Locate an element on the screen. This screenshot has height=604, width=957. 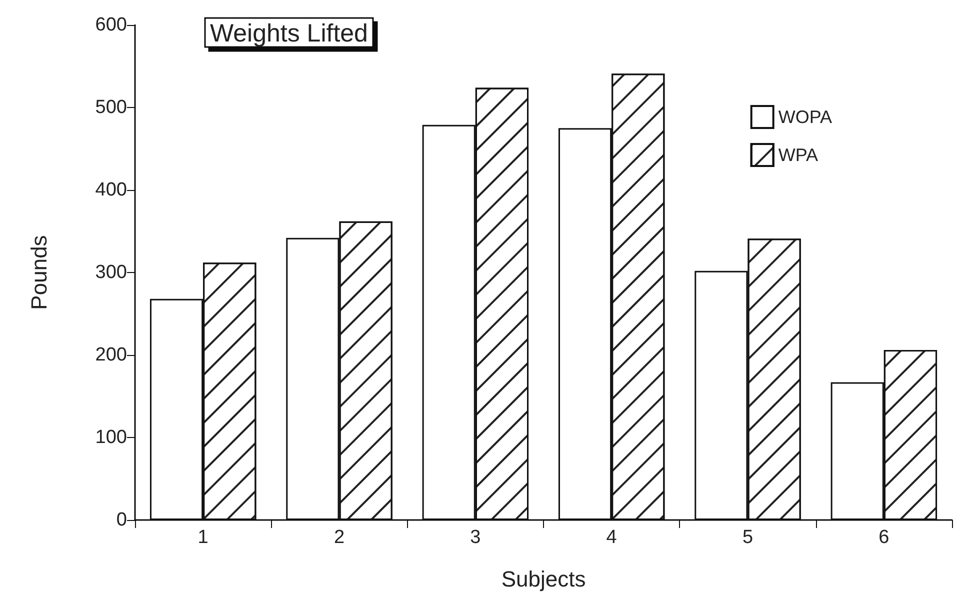
x-tick-label: 5 is located at coordinates (748, 537).